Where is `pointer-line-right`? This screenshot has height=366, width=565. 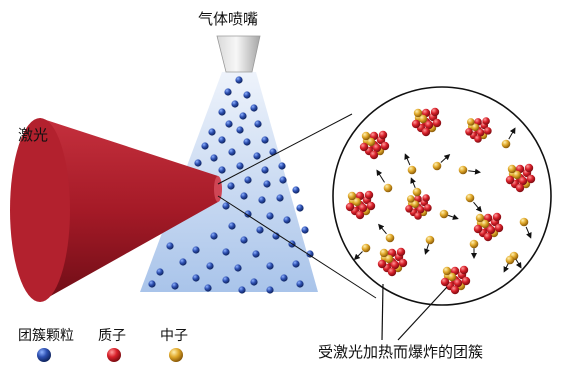 pointer-line-right is located at coordinates (422, 313).